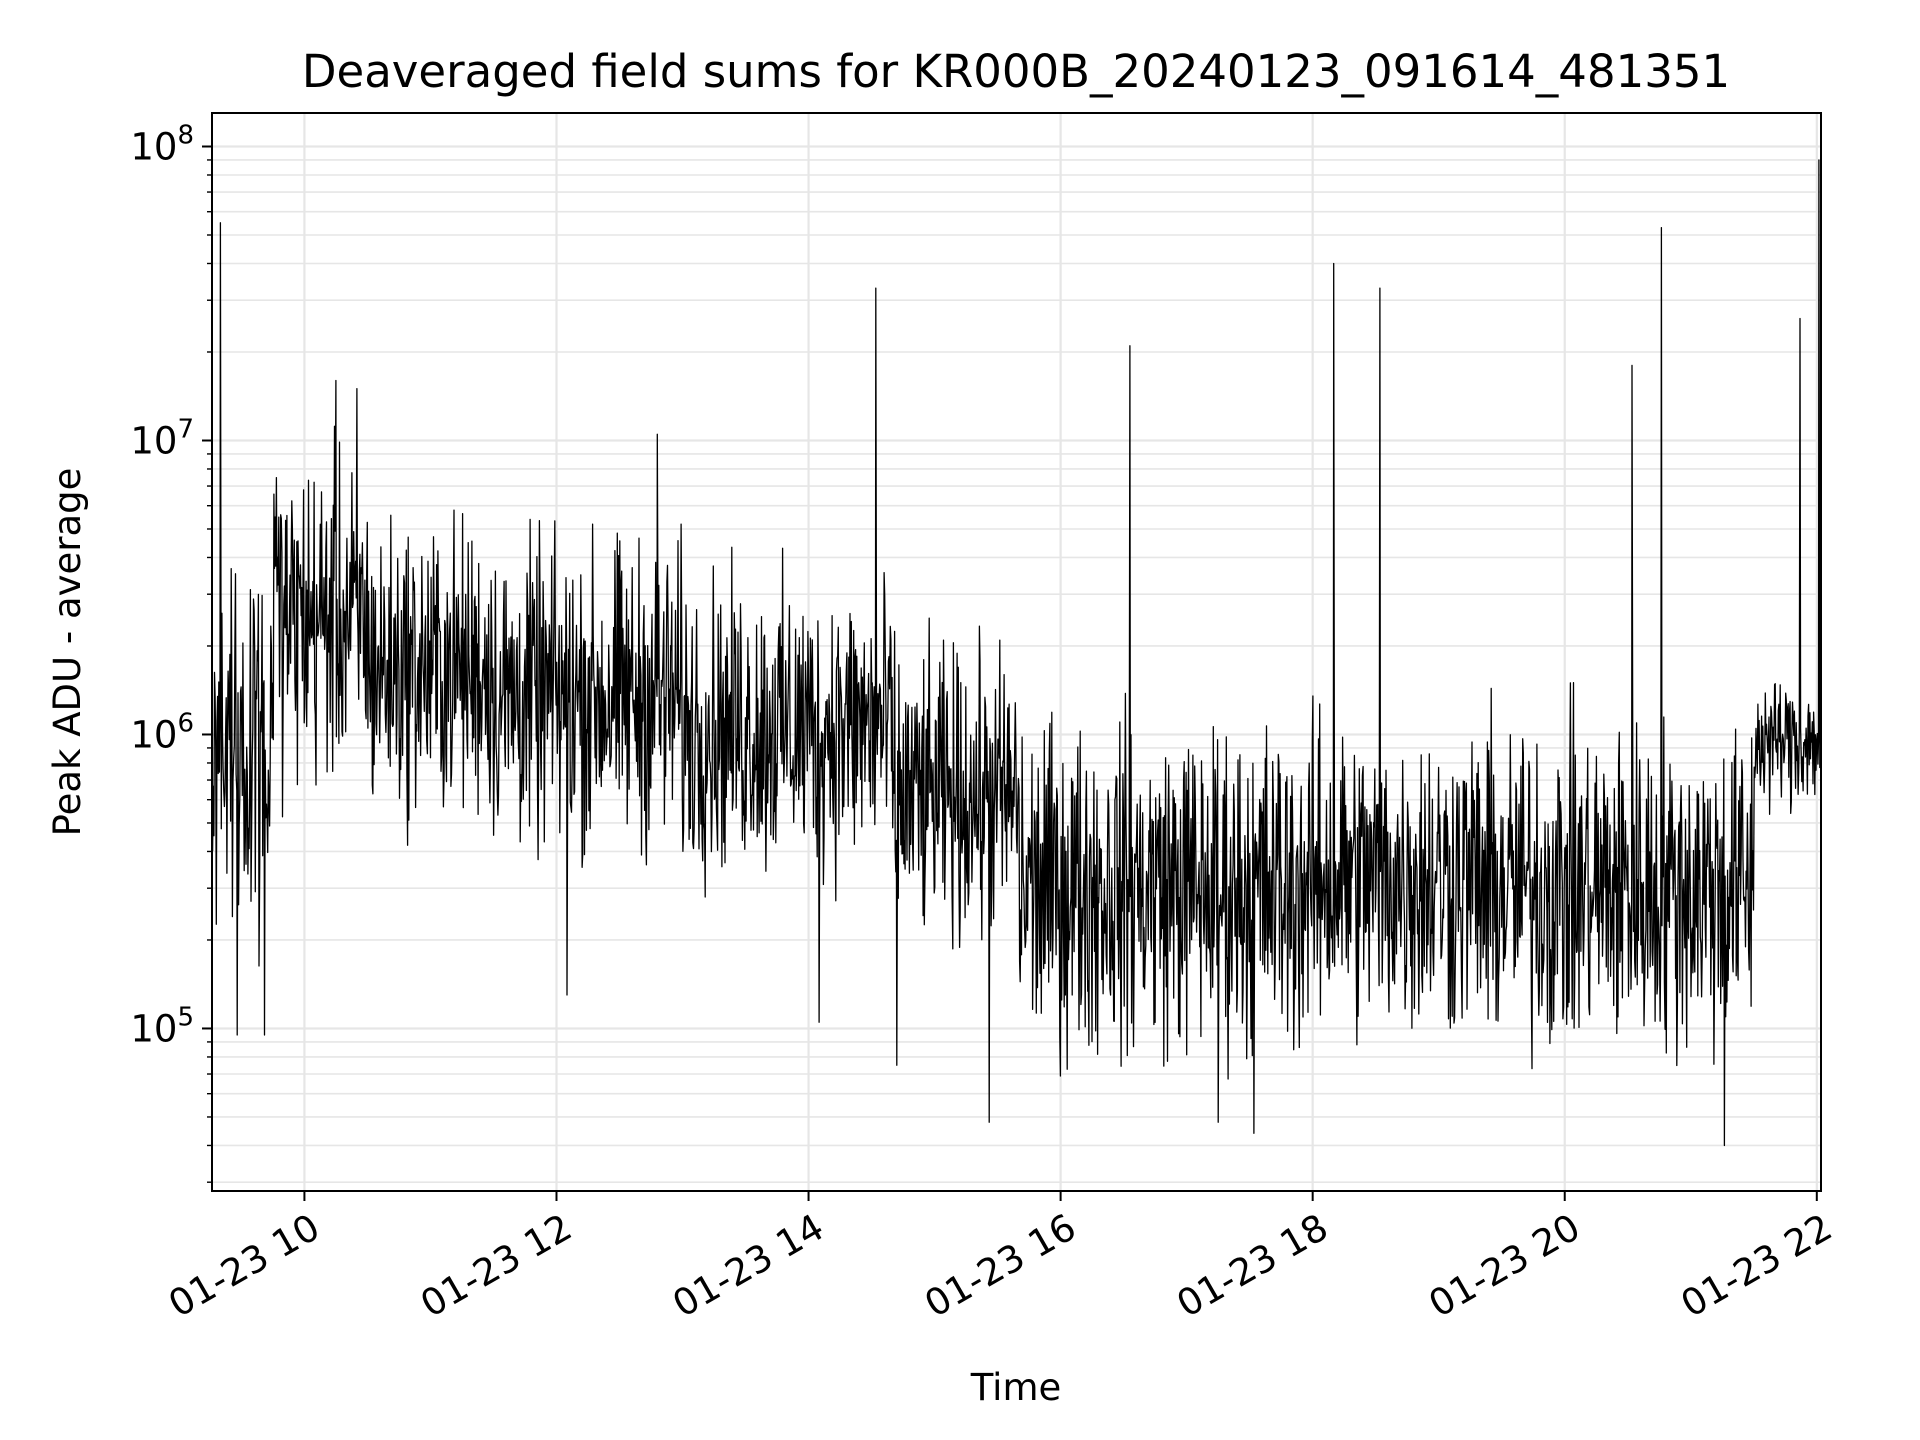 This screenshot has height=1440, width=1920. Describe the element at coordinates (162, 732) in the screenshot. I see `y-tick-label: 106` at that location.